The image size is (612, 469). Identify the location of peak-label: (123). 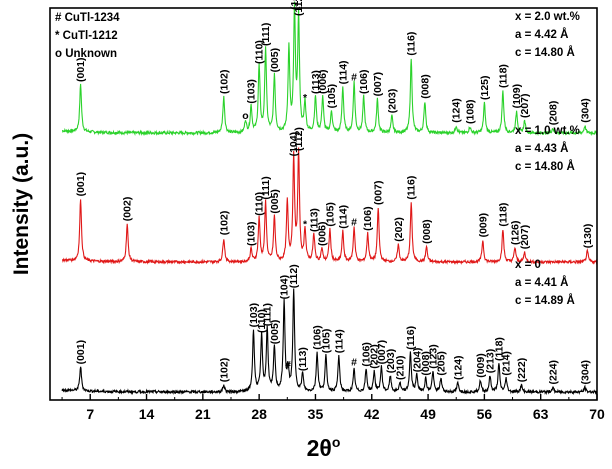
(433, 356).